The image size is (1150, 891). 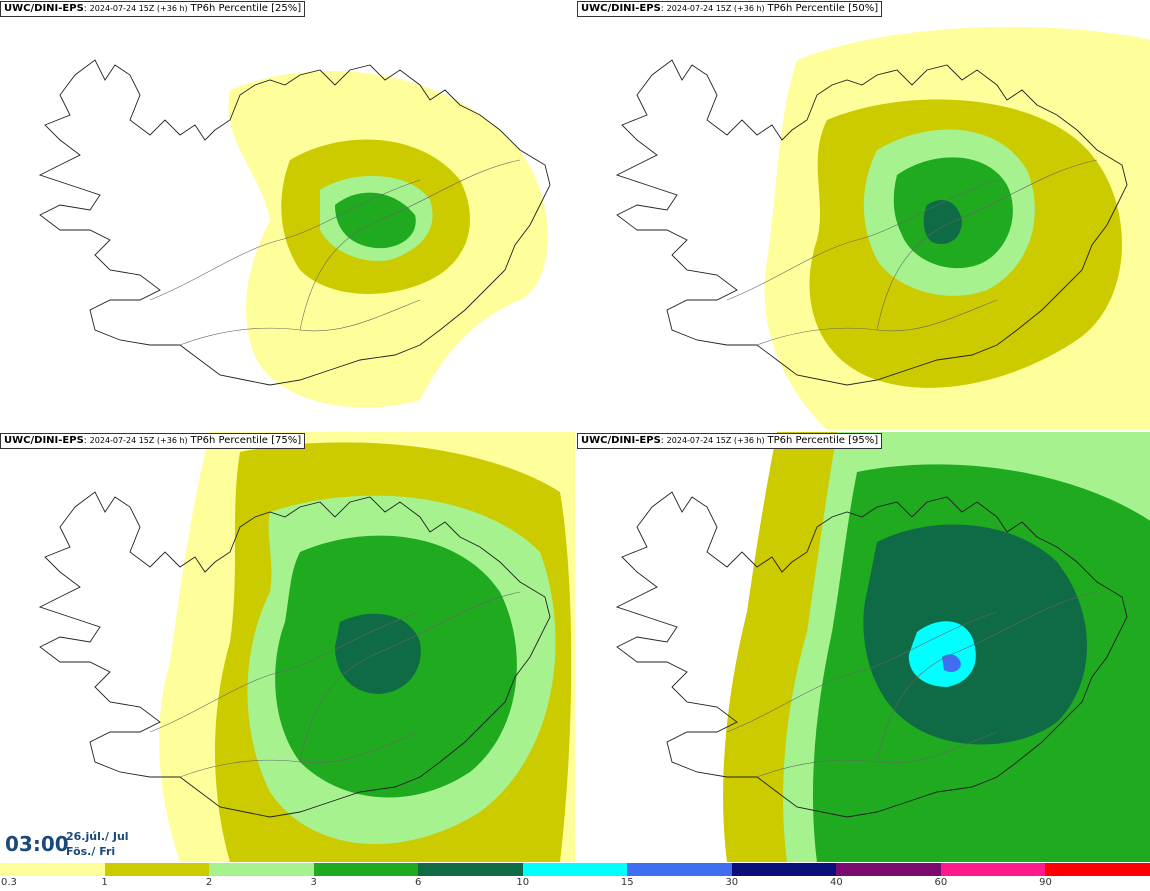 What do you see at coordinates (104, 882) in the screenshot?
I see `legend-label: 1` at bounding box center [104, 882].